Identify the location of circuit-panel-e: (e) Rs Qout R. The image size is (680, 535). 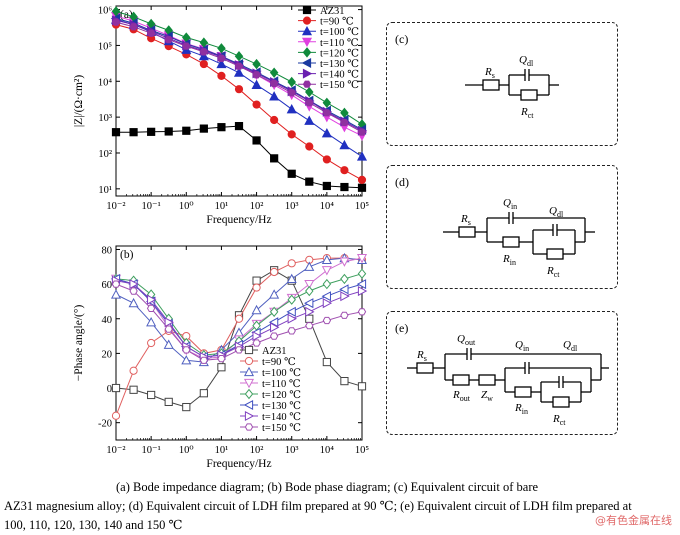
(502, 373).